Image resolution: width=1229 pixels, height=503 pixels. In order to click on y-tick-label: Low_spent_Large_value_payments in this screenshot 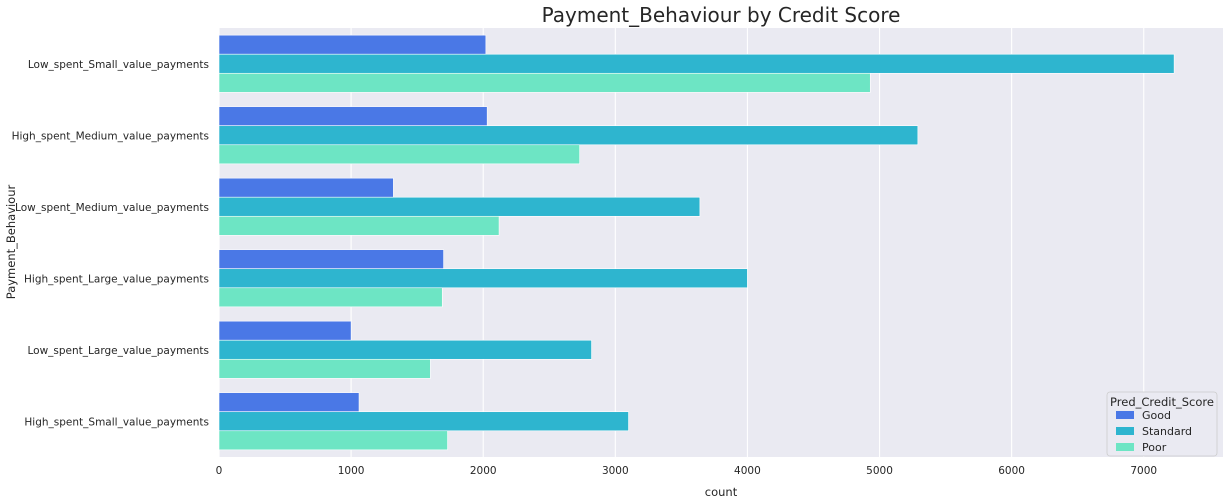, I will do `click(118, 351)`.